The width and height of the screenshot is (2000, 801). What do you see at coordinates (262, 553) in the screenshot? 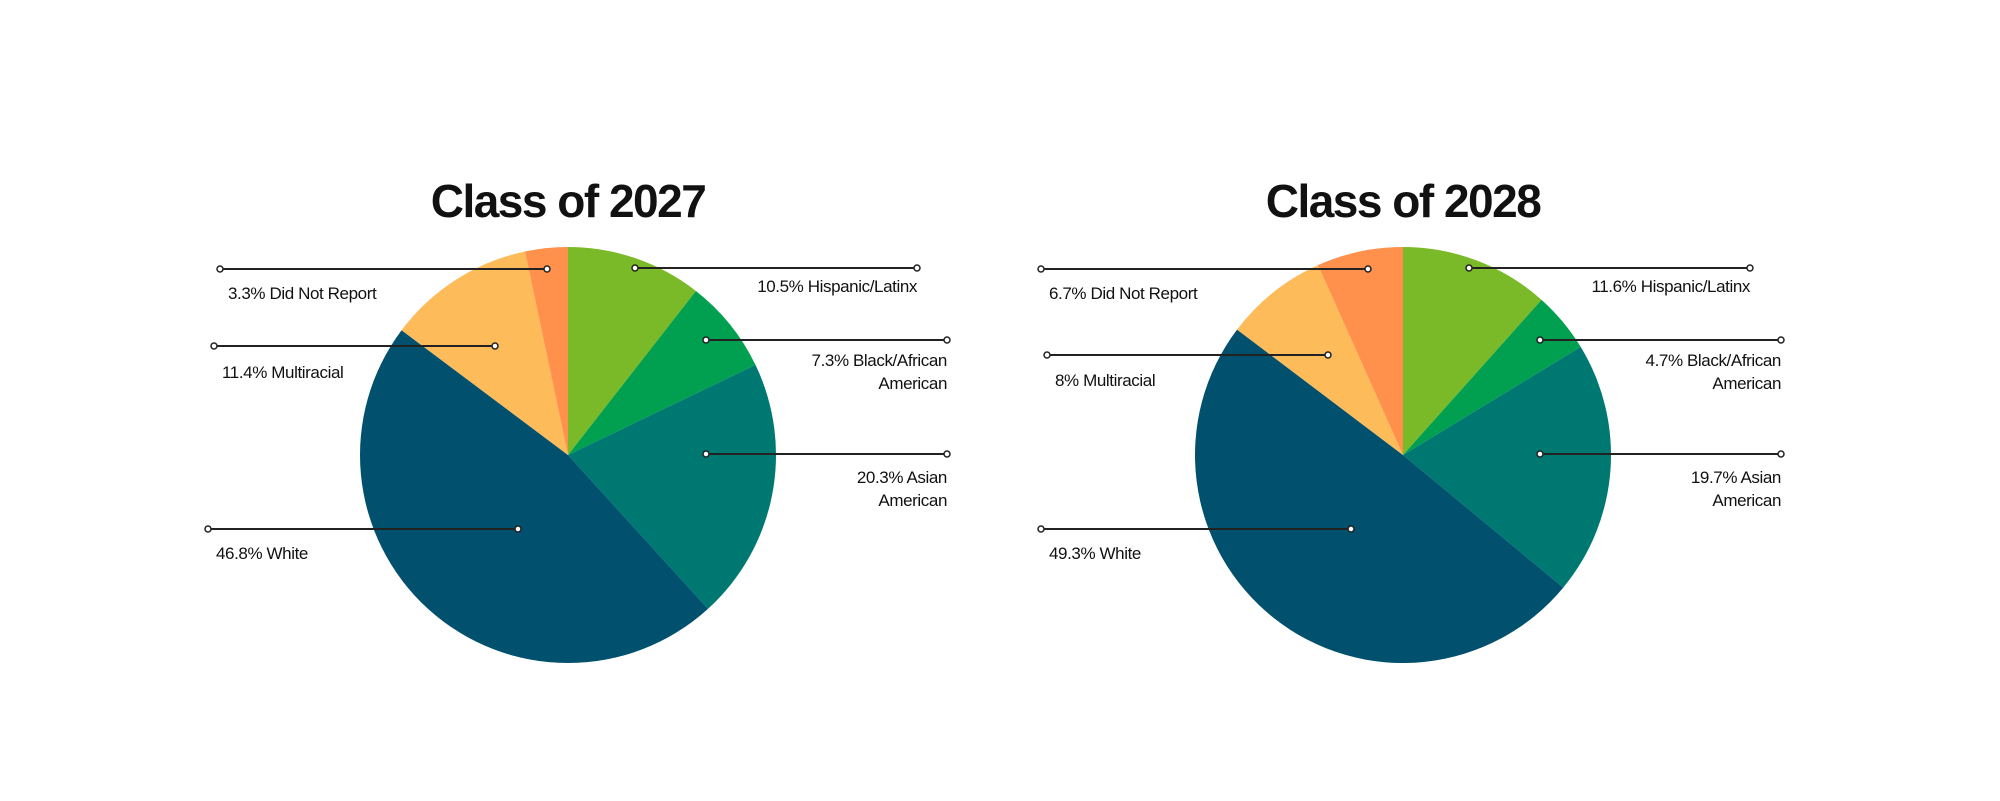
I see `data-label: 46.8% White` at bounding box center [262, 553].